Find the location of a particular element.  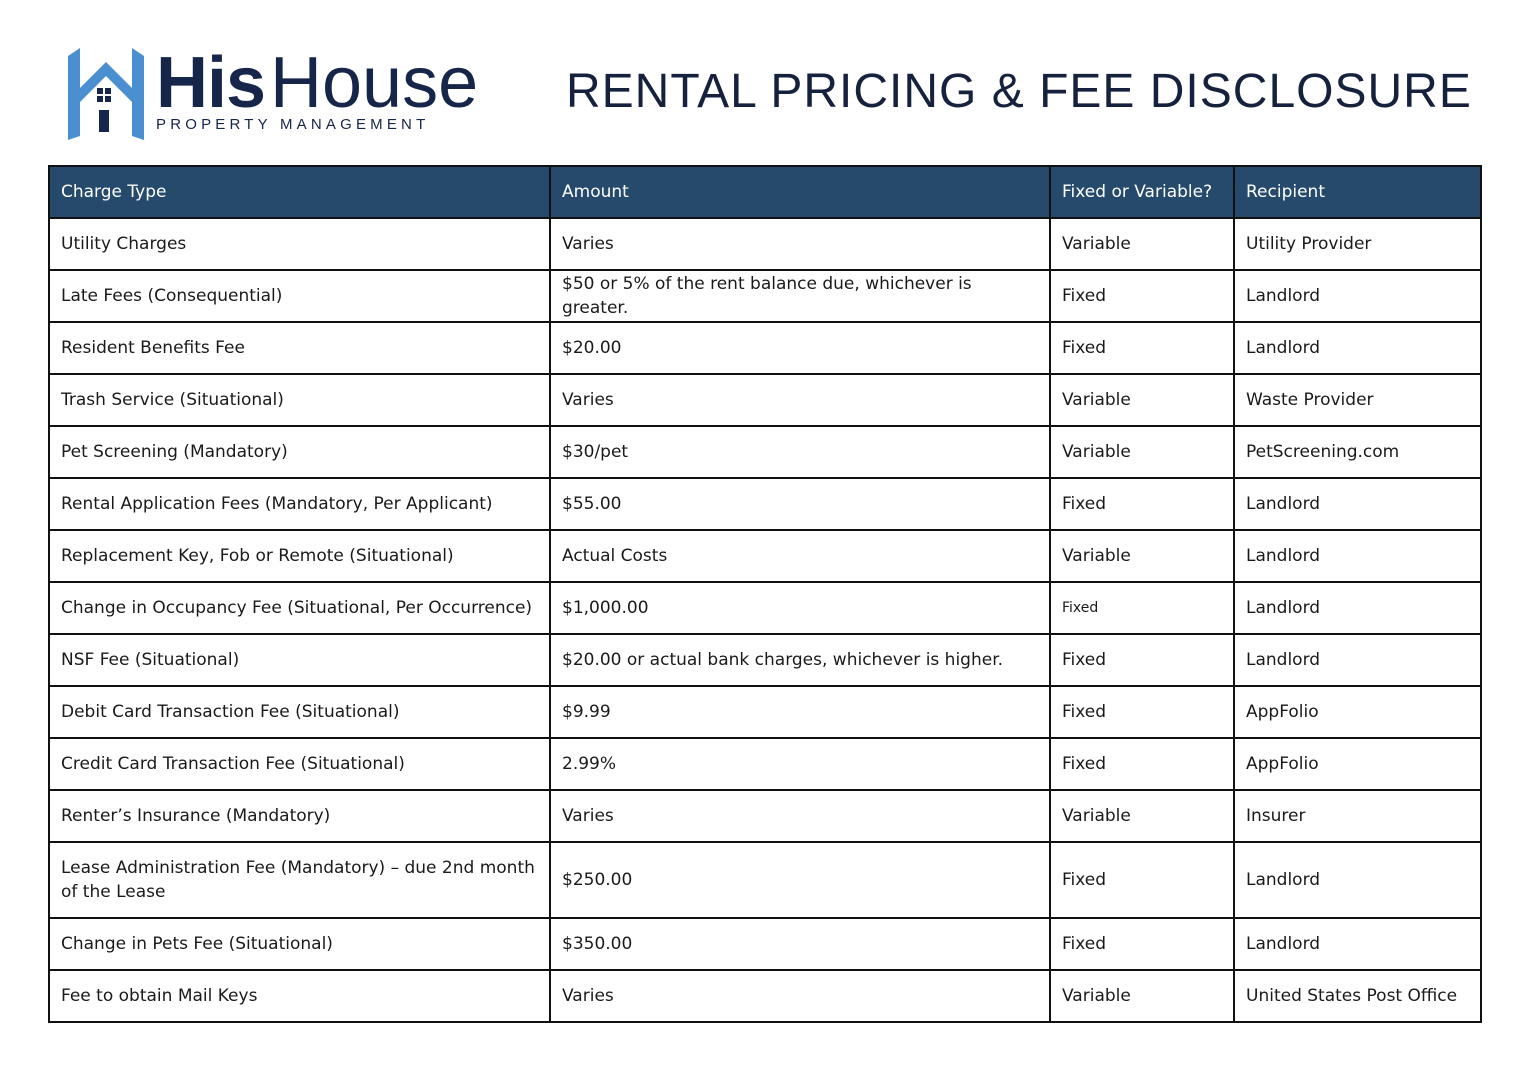

logo-text-house: House is located at coordinates (374, 83).